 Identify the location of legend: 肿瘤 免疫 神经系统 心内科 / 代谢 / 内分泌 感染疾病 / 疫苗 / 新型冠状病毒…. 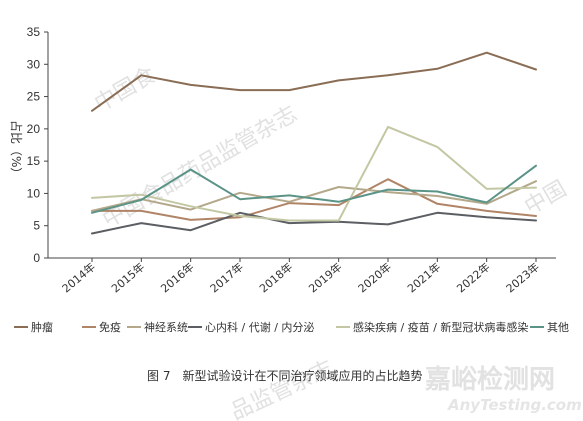
(291, 327).